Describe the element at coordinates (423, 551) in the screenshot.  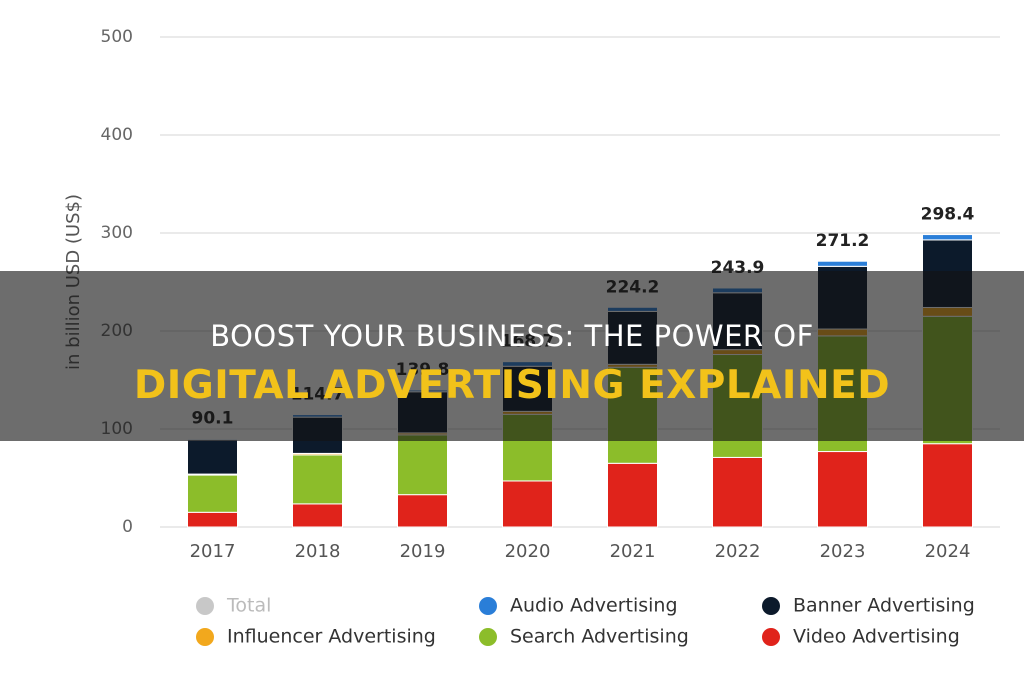
I see `x-tick-label: 2019` at that location.